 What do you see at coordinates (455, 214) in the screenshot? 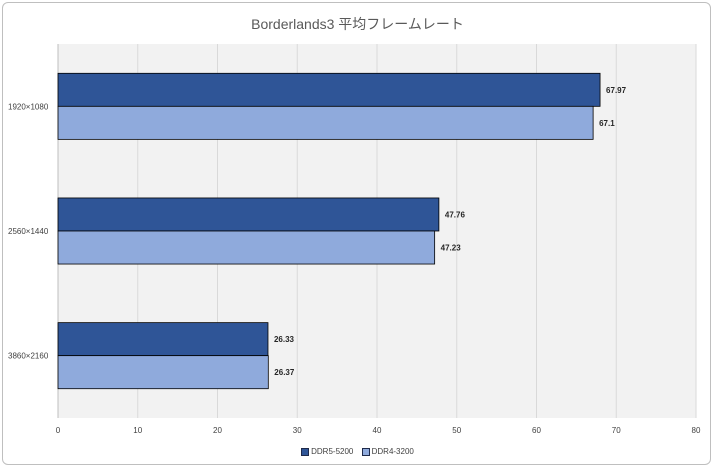
I see `data-label: 47.76` at bounding box center [455, 214].